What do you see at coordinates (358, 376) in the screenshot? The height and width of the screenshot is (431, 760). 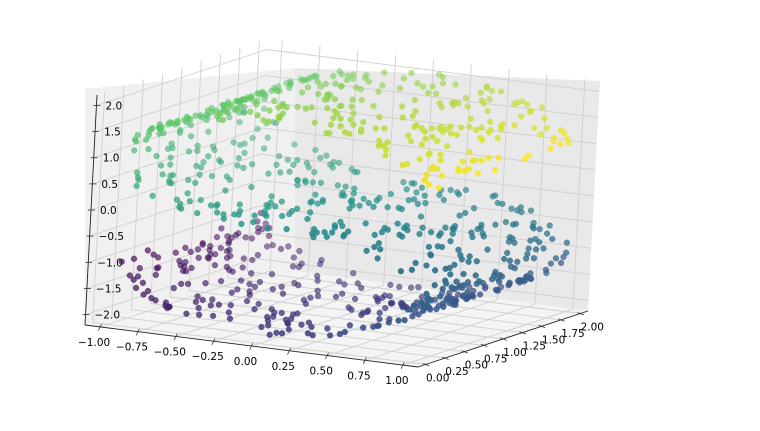 I see `x-axis-tick-label: 0.75` at bounding box center [358, 376].